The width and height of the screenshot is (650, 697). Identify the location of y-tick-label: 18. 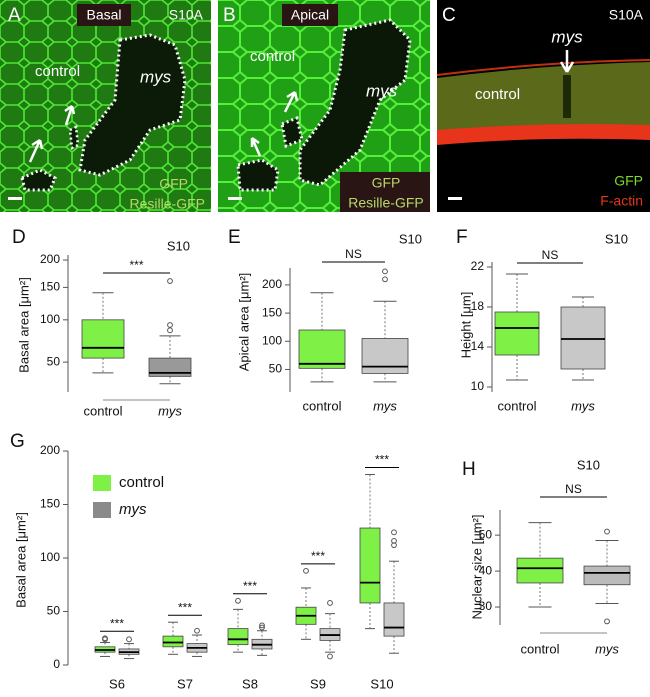
(478, 306).